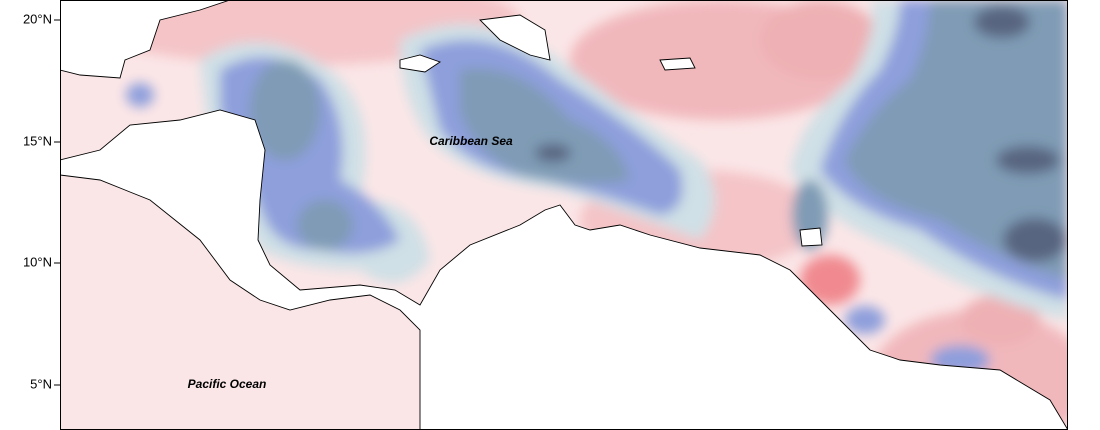 Image resolution: width=1100 pixels, height=430 pixels. What do you see at coordinates (37, 261) in the screenshot?
I see `latitude-label: 10°N` at bounding box center [37, 261].